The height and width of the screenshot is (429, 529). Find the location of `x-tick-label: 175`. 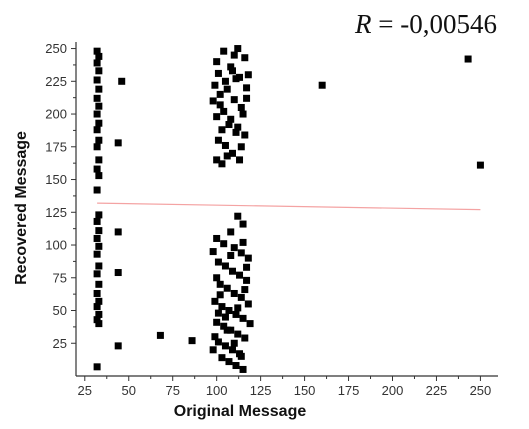

x-tick-label: 175 is located at coordinates (349, 390).